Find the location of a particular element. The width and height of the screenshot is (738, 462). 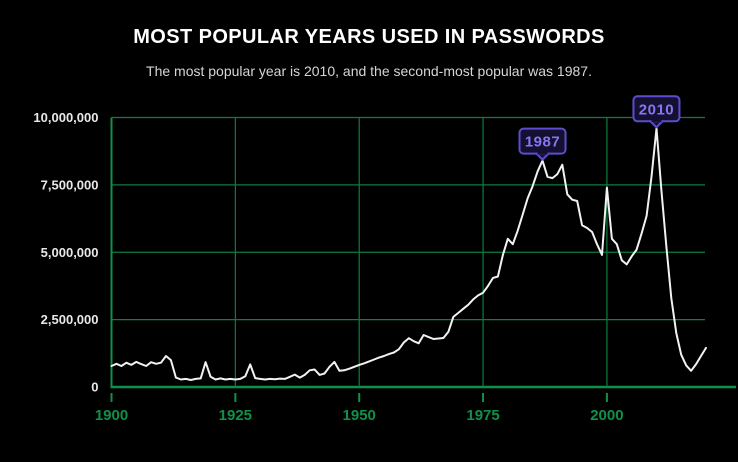

chart-title: MOST POPULAR YEARS USED IN PASSWORDS is located at coordinates (369, 37).